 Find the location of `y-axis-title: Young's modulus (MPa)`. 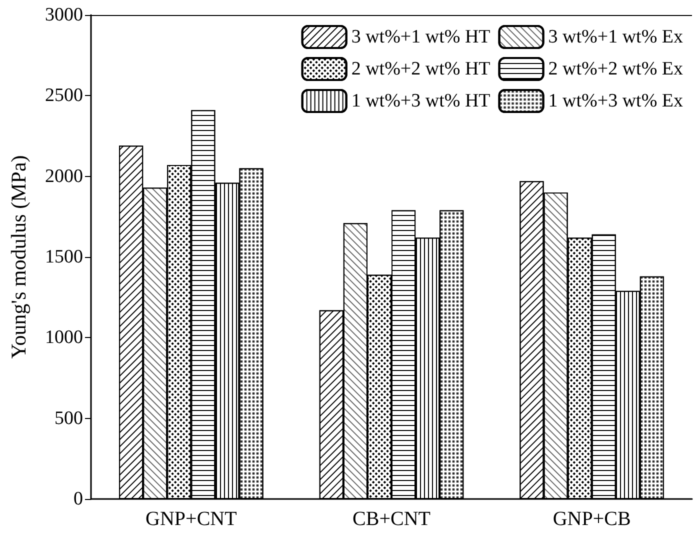

y-axis-title: Young's modulus (MPa) is located at coordinates (18, 257).